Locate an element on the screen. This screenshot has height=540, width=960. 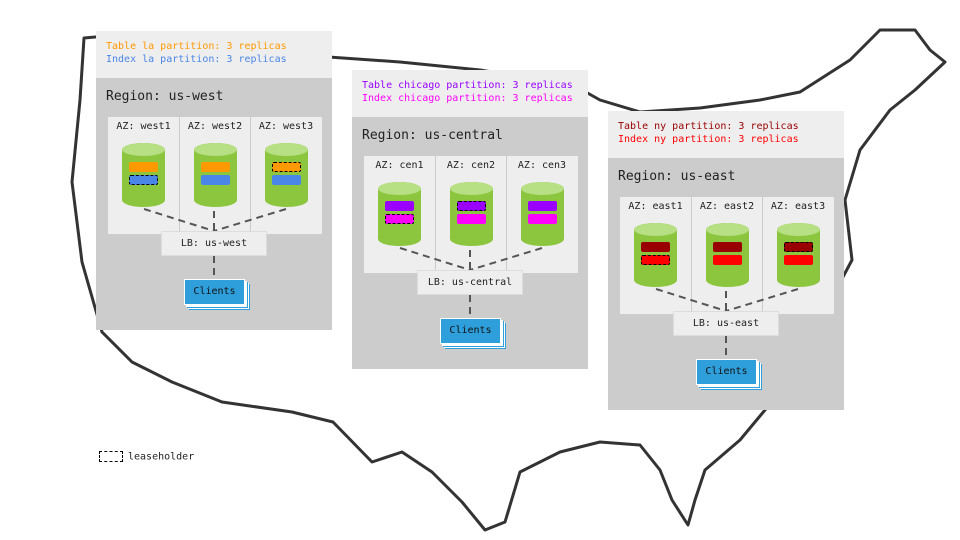
az-label: AZ: cen1 is located at coordinates (399, 165).